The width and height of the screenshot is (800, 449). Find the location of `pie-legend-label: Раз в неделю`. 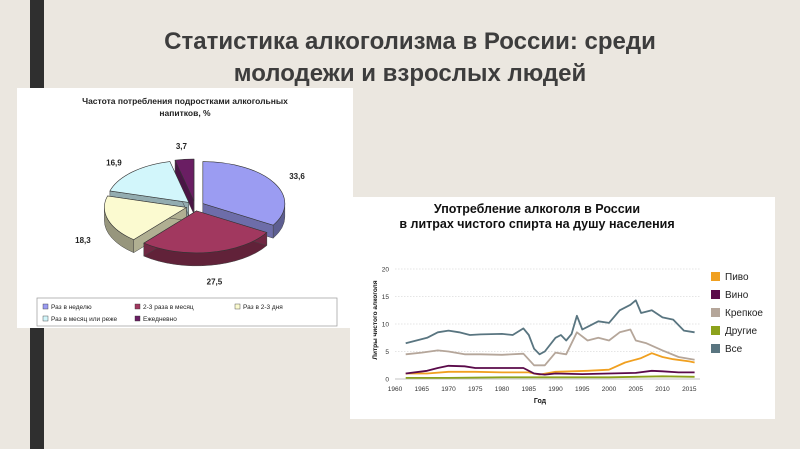

pie-legend-label: Раз в неделю is located at coordinates (71, 307).